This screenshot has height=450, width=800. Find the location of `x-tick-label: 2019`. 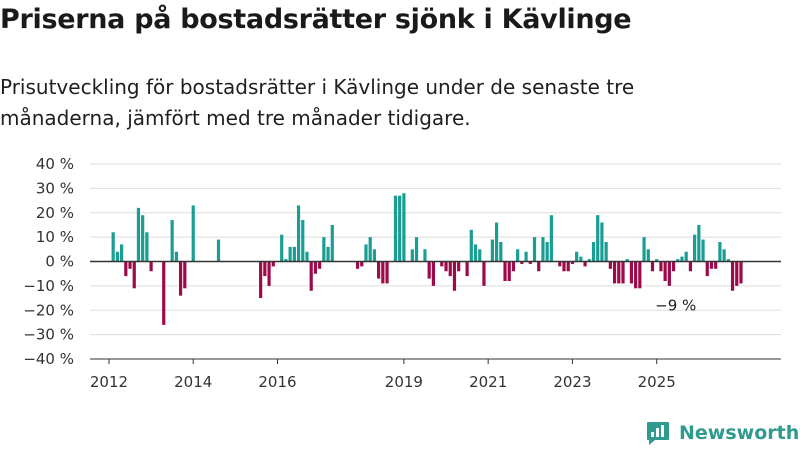

x-tick-label: 2019 is located at coordinates (404, 382).